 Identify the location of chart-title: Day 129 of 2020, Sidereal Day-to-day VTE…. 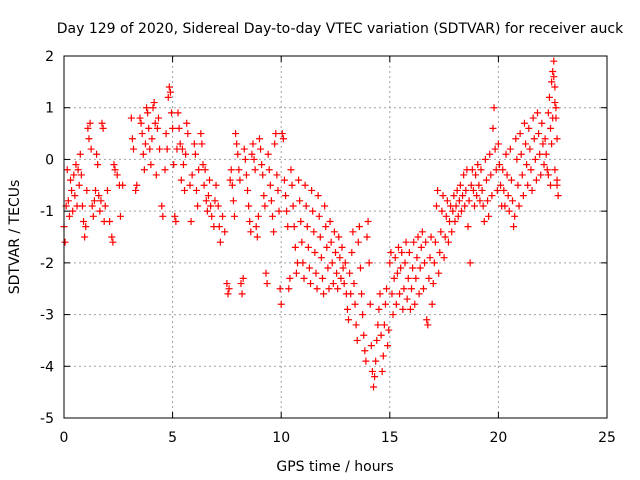
(340, 29).